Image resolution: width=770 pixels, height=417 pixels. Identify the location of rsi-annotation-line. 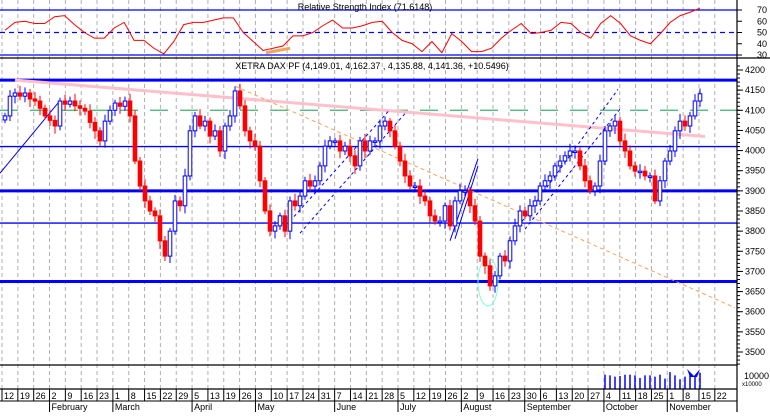
(278, 50).